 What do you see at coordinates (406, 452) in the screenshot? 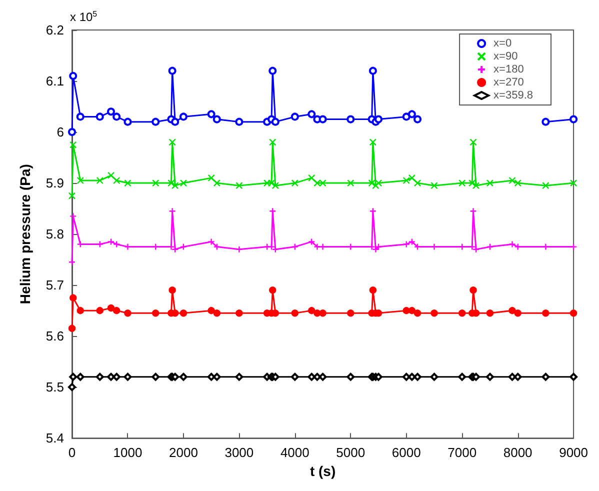
I see `x-tick-label: 6000` at bounding box center [406, 452].